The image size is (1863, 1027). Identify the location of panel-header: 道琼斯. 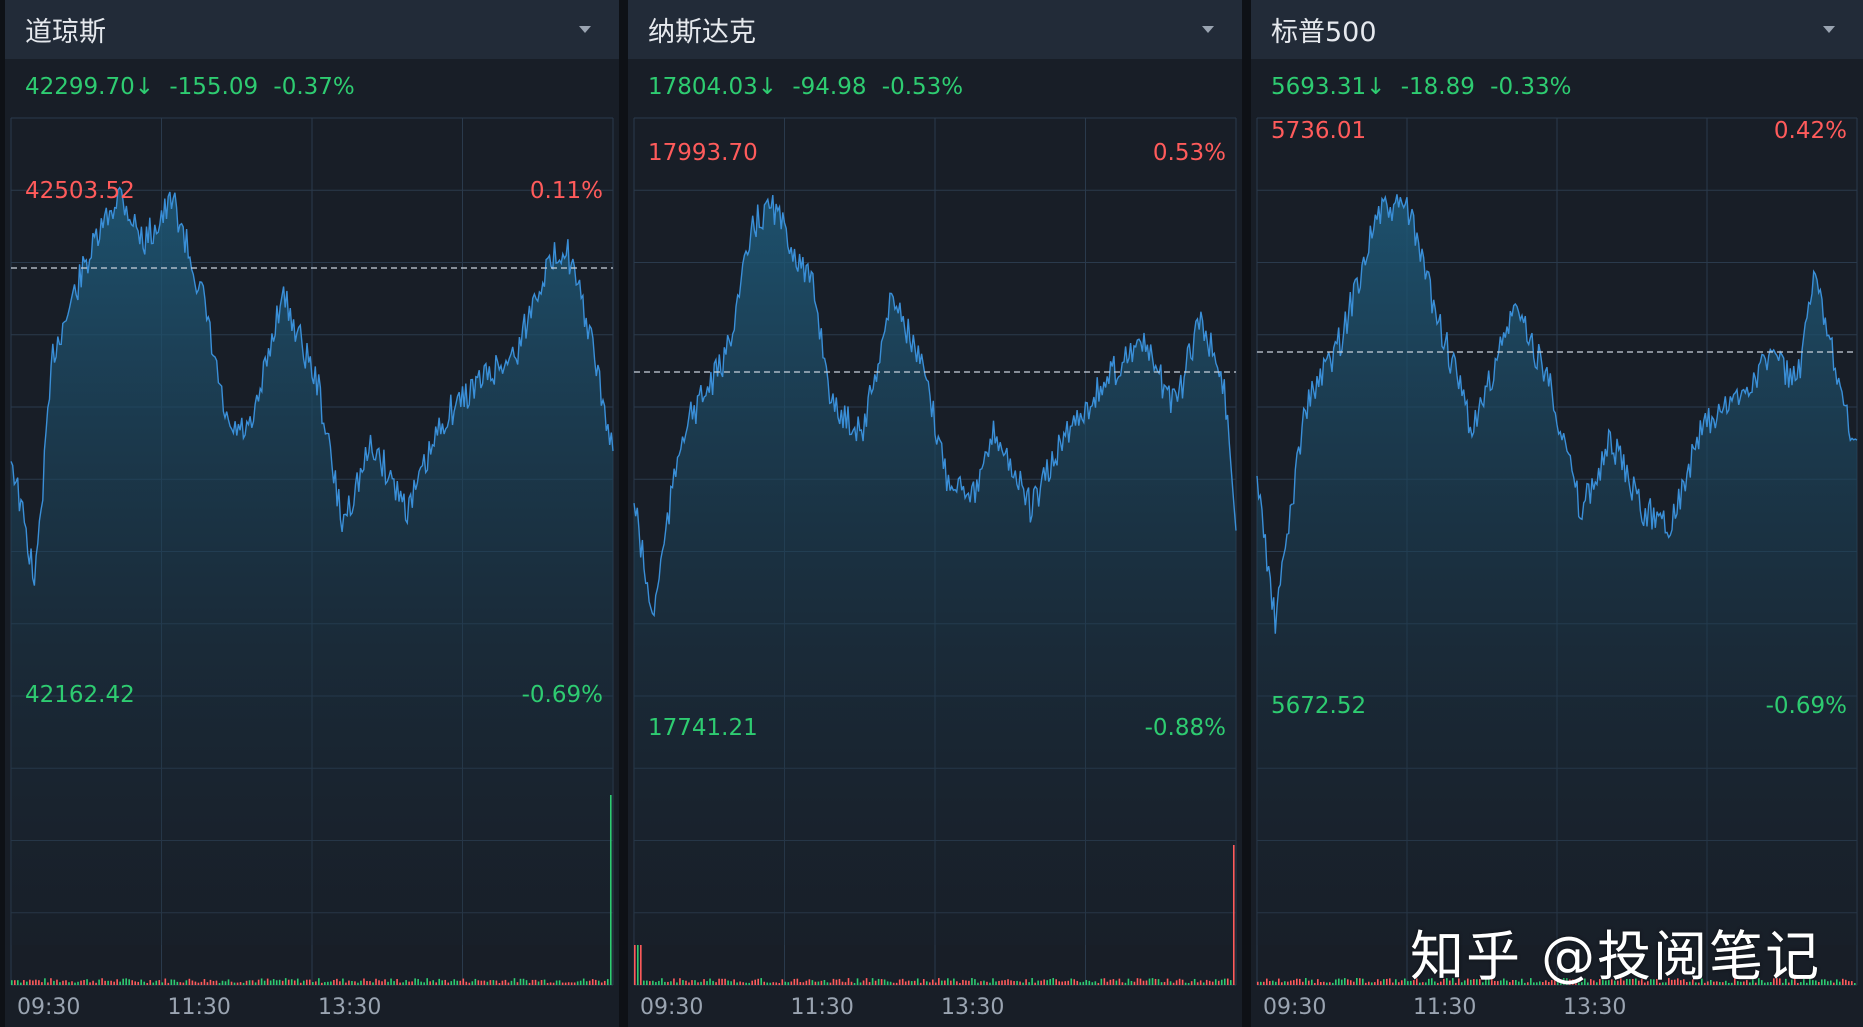
(312, 29).